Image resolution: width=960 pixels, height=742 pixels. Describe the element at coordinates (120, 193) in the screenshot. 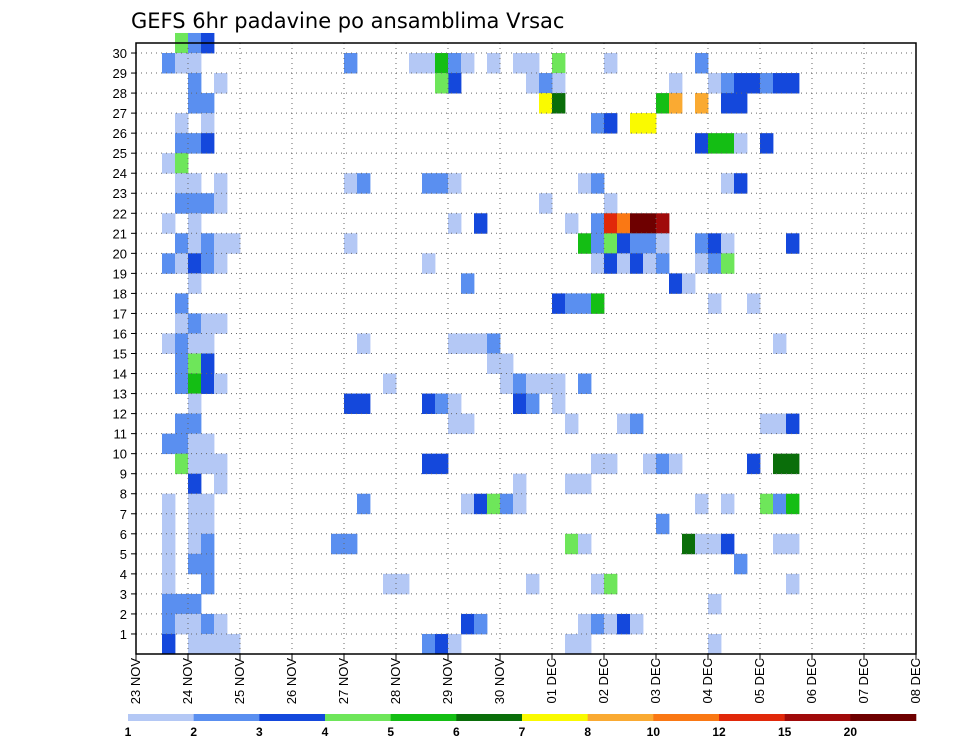

I see `y-tick-label: 23` at that location.